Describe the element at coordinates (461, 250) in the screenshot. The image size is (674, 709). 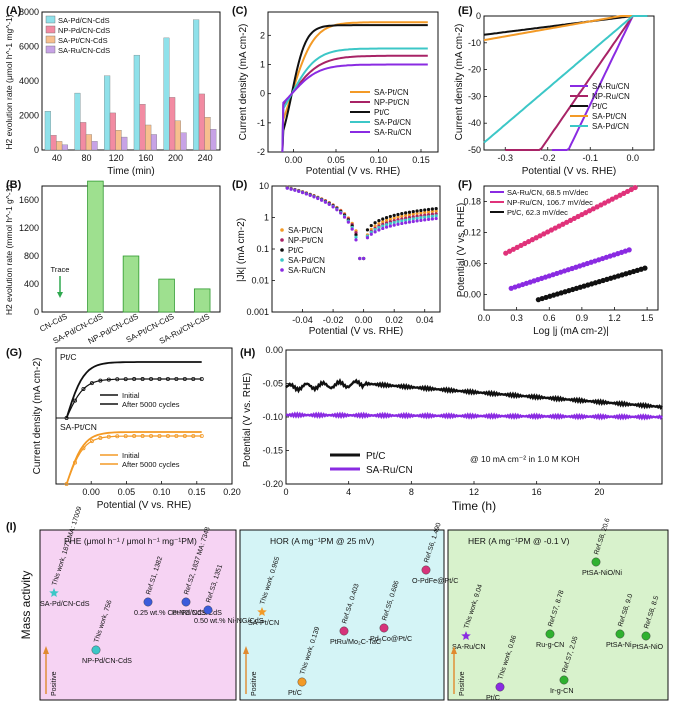
I see `panel-f-ylabel: Potential (V vs. RHE)` at that location.